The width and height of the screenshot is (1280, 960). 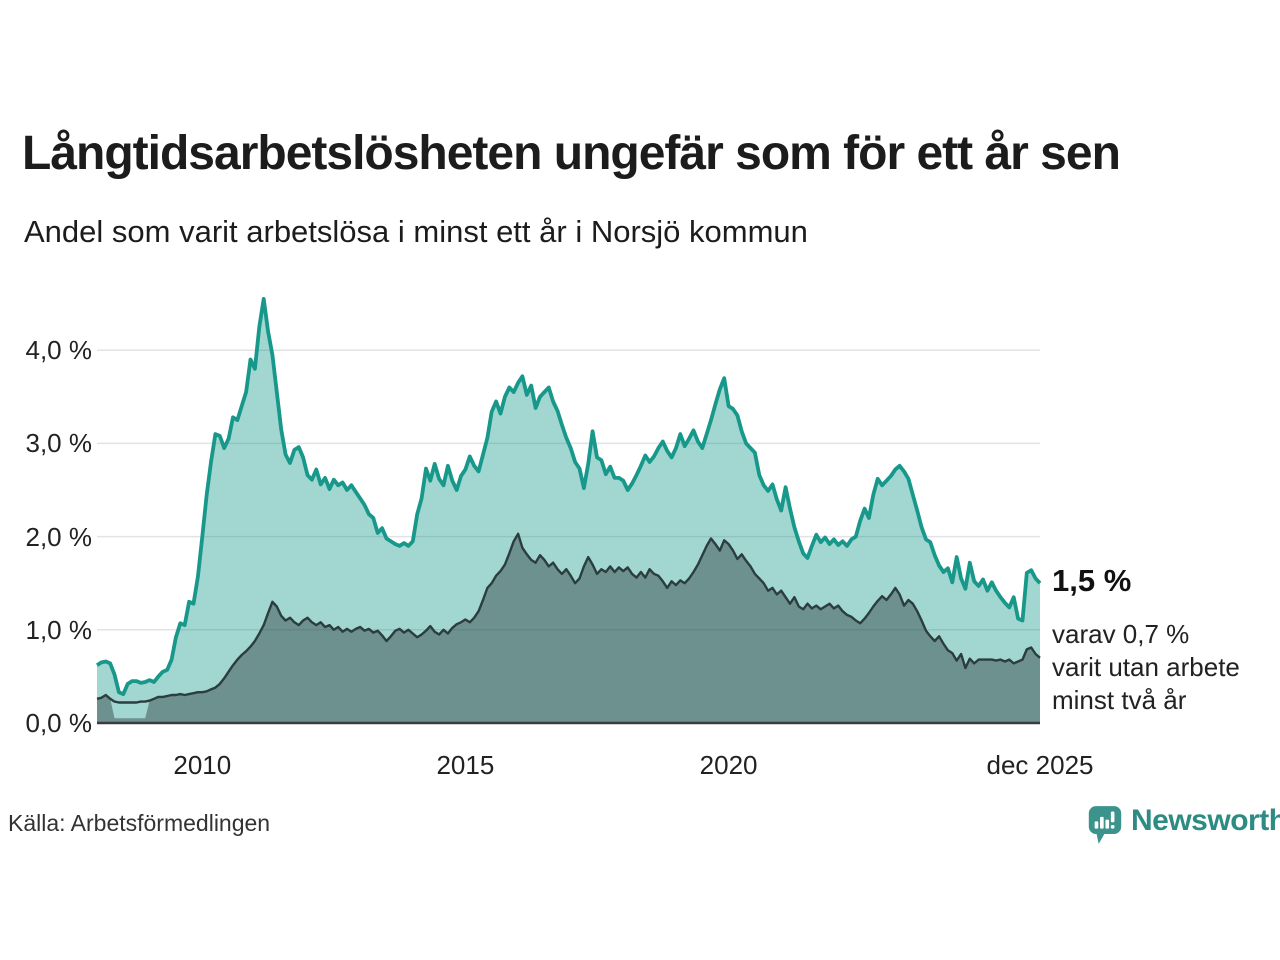 What do you see at coordinates (59, 723) in the screenshot?
I see `y-tick-label: 0,0 %` at bounding box center [59, 723].